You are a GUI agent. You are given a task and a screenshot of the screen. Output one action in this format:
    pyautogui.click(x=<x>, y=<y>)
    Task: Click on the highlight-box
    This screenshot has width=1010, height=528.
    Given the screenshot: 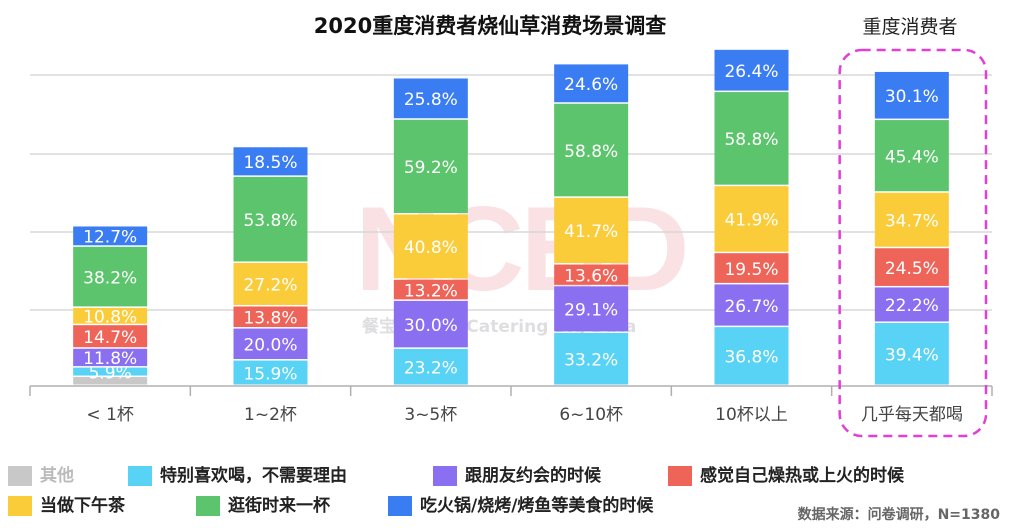 What is the action you would take?
    pyautogui.click(x=913, y=243)
    